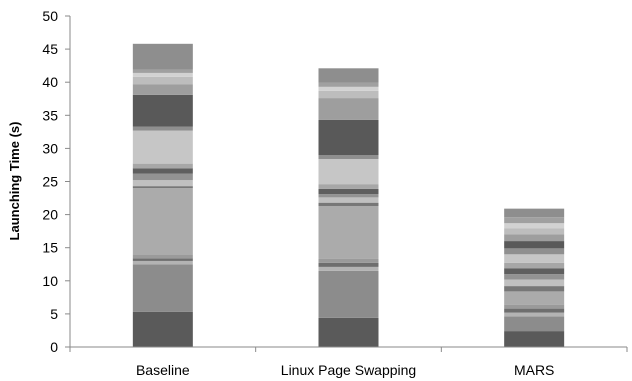 This screenshot has width=632, height=381. Describe the element at coordinates (50, 182) in the screenshot. I see `y-tick-label: 25` at that location.